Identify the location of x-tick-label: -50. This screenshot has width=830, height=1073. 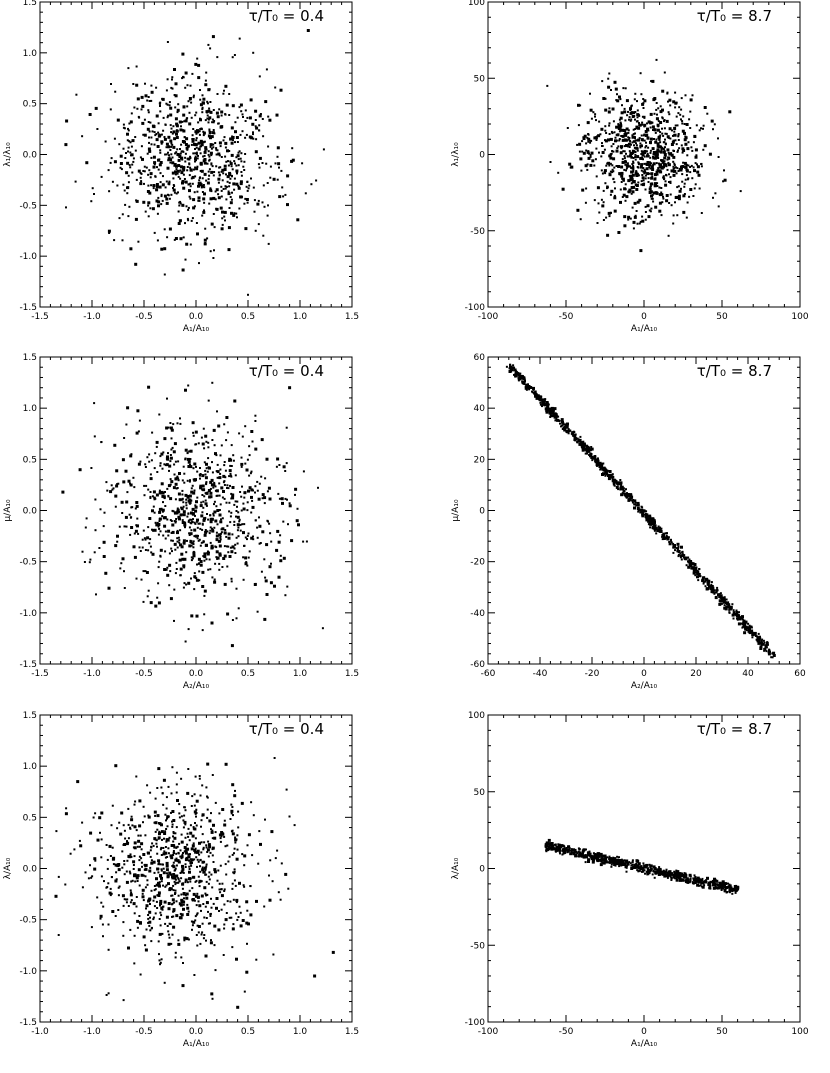
(566, 317).